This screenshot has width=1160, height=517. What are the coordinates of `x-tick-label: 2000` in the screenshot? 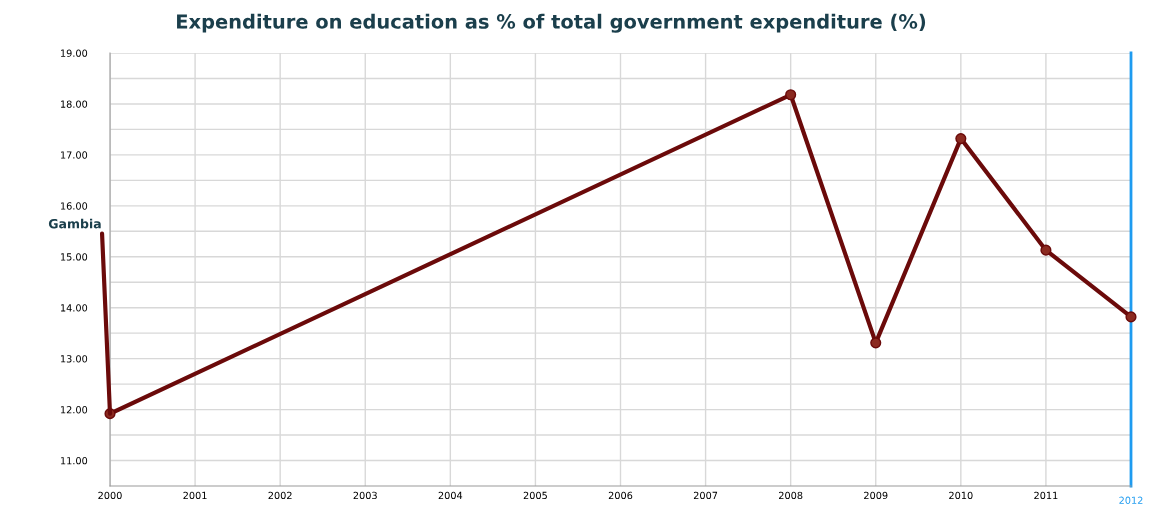 It's located at (110, 495).